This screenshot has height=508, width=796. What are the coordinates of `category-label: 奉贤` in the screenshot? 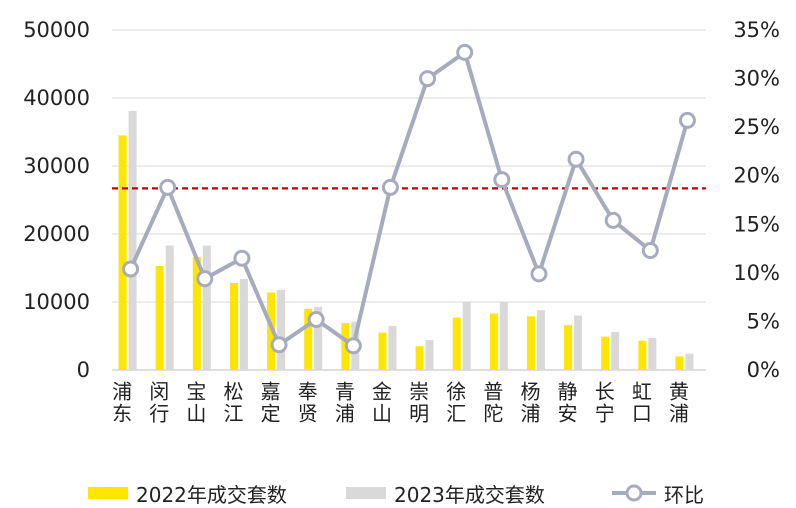 It's located at (306, 403).